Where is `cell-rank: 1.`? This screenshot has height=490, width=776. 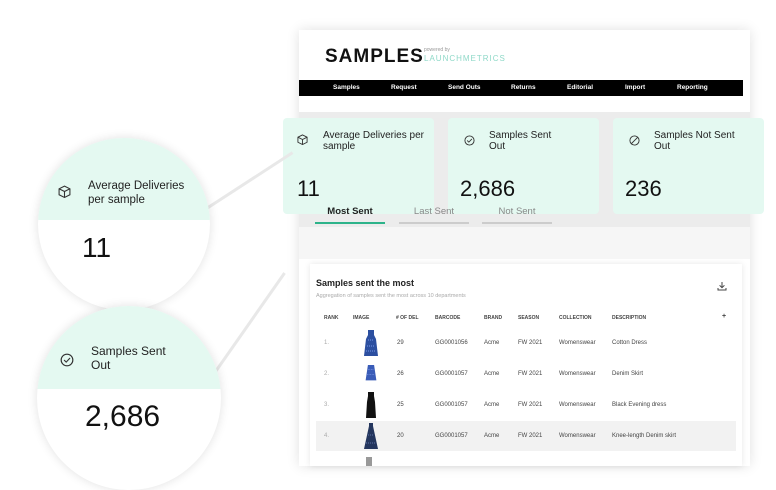
cell-rank: 1. is located at coordinates (327, 343).